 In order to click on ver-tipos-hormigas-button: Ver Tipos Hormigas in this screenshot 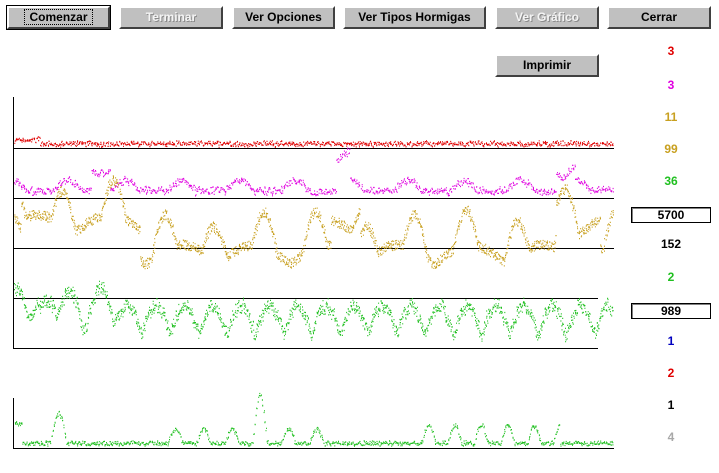, I will do `click(414, 17)`.